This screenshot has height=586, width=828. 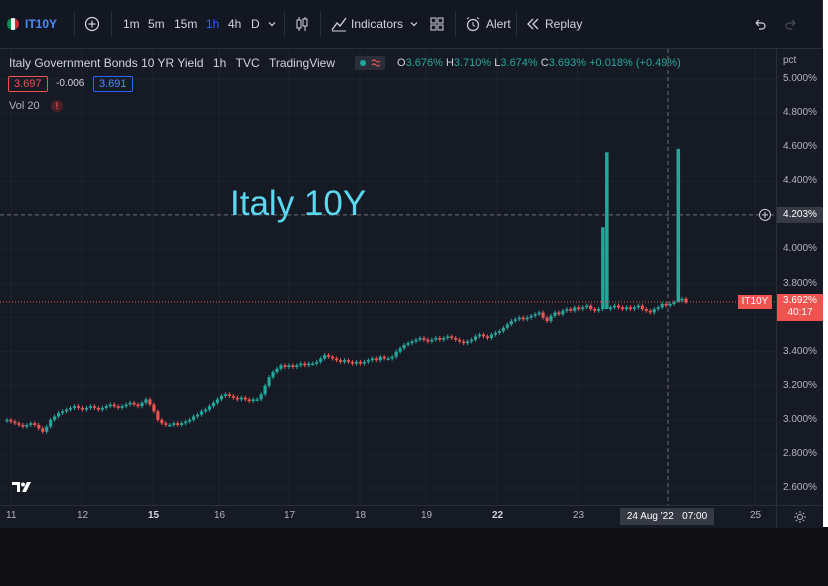 I want to click on interval-label: 5m, so click(x=156, y=24).